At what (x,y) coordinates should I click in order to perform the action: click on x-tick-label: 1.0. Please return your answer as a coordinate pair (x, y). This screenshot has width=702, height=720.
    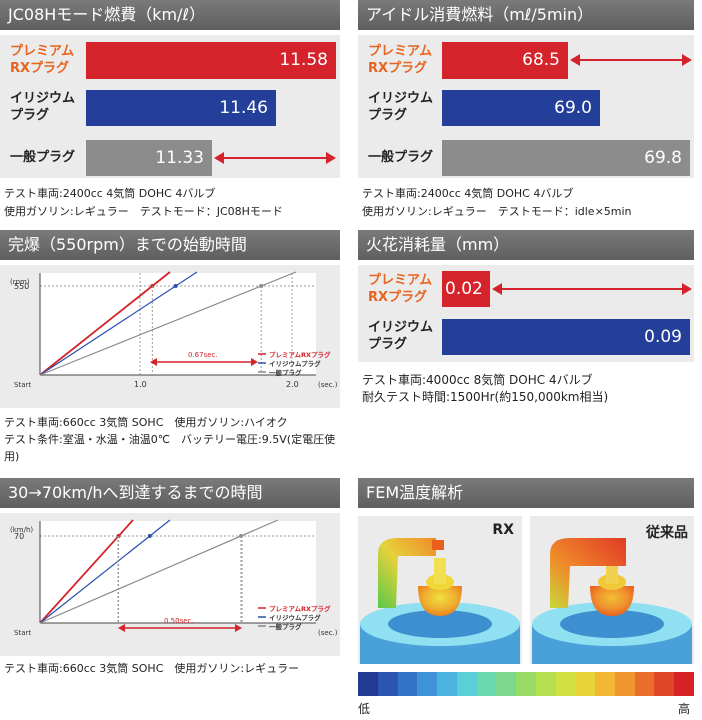
    Looking at the image, I should click on (140, 384).